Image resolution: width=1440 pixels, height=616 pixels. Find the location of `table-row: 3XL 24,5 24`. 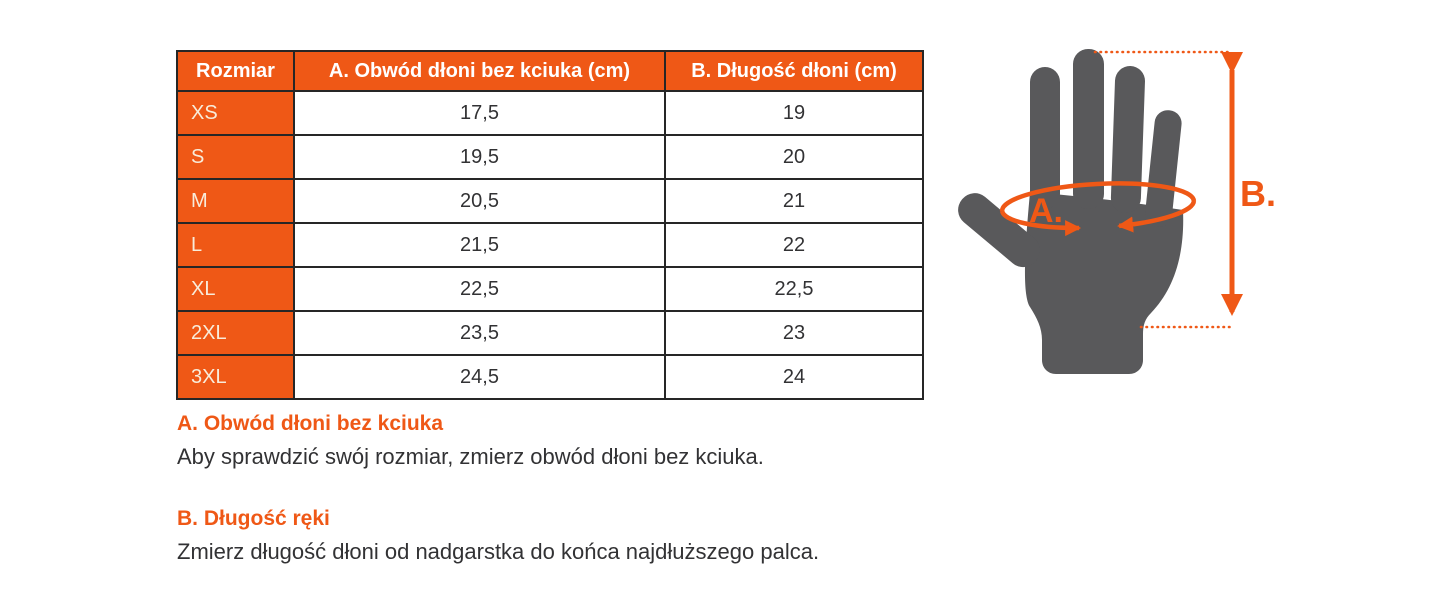

table-row: 3XL 24,5 24 is located at coordinates (550, 377).